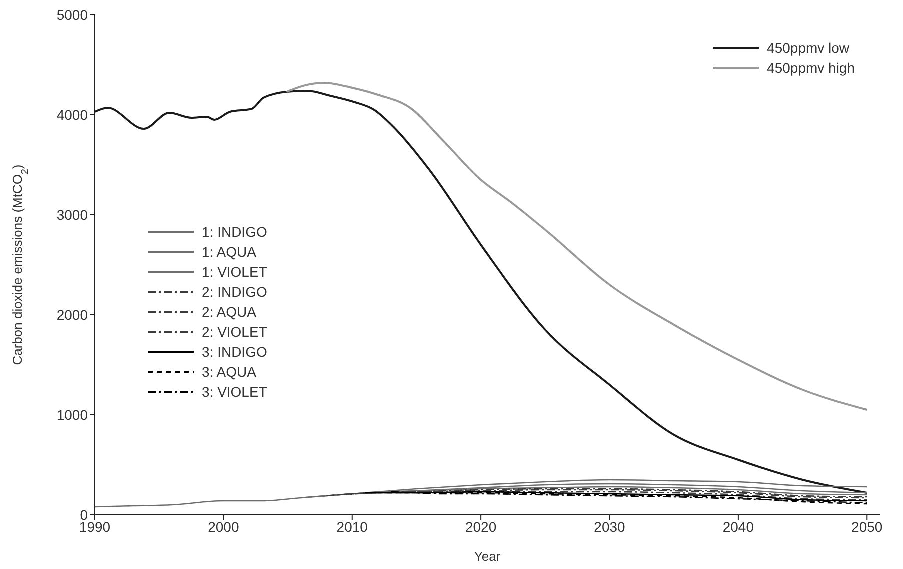 Image resolution: width=903 pixels, height=569 pixels. I want to click on y-tick-label: 5000, so click(72, 14).